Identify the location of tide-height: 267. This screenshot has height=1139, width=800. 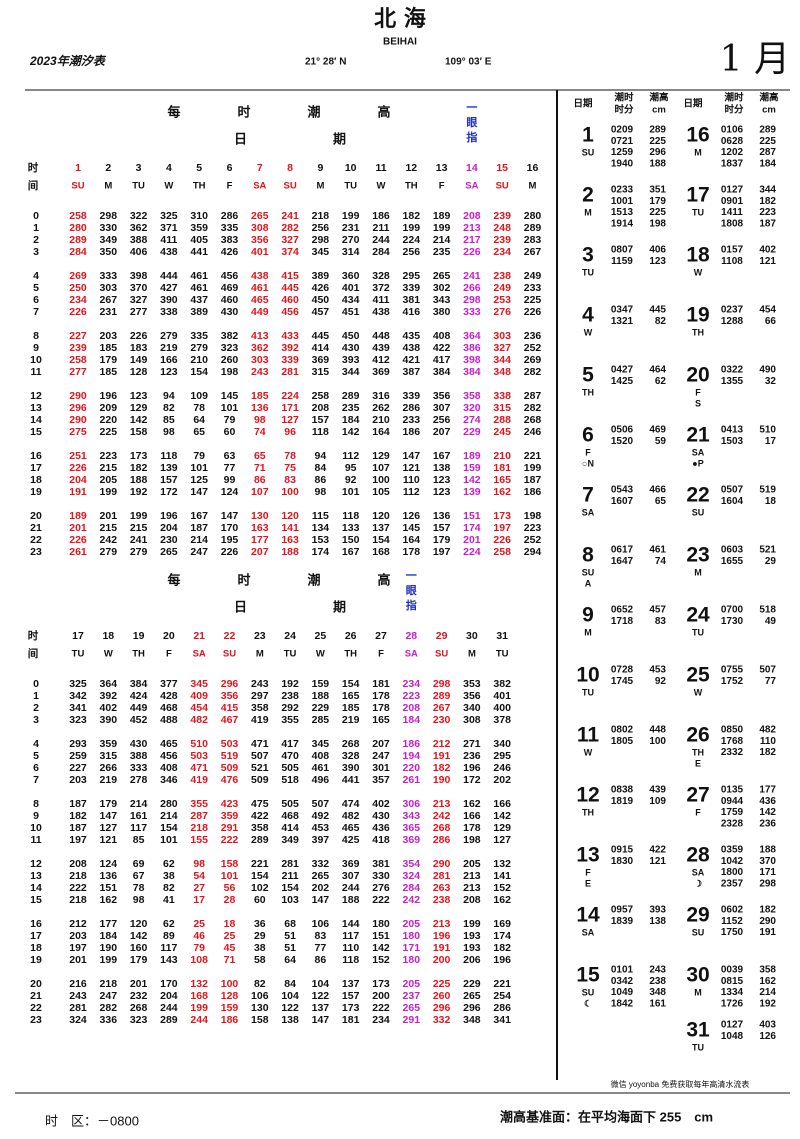
(109, 300).